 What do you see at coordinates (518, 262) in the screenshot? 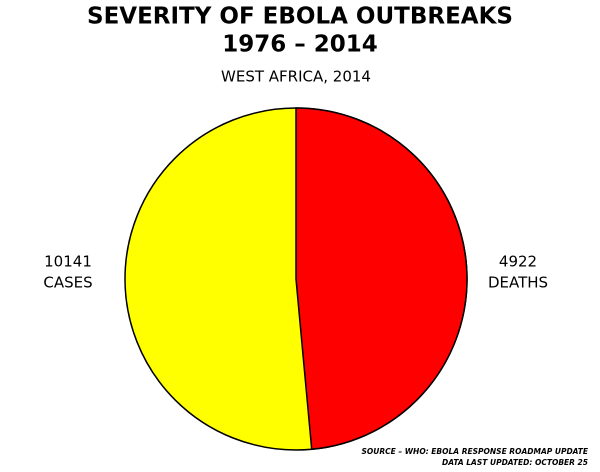
I see `value-label: 4922` at bounding box center [518, 262].